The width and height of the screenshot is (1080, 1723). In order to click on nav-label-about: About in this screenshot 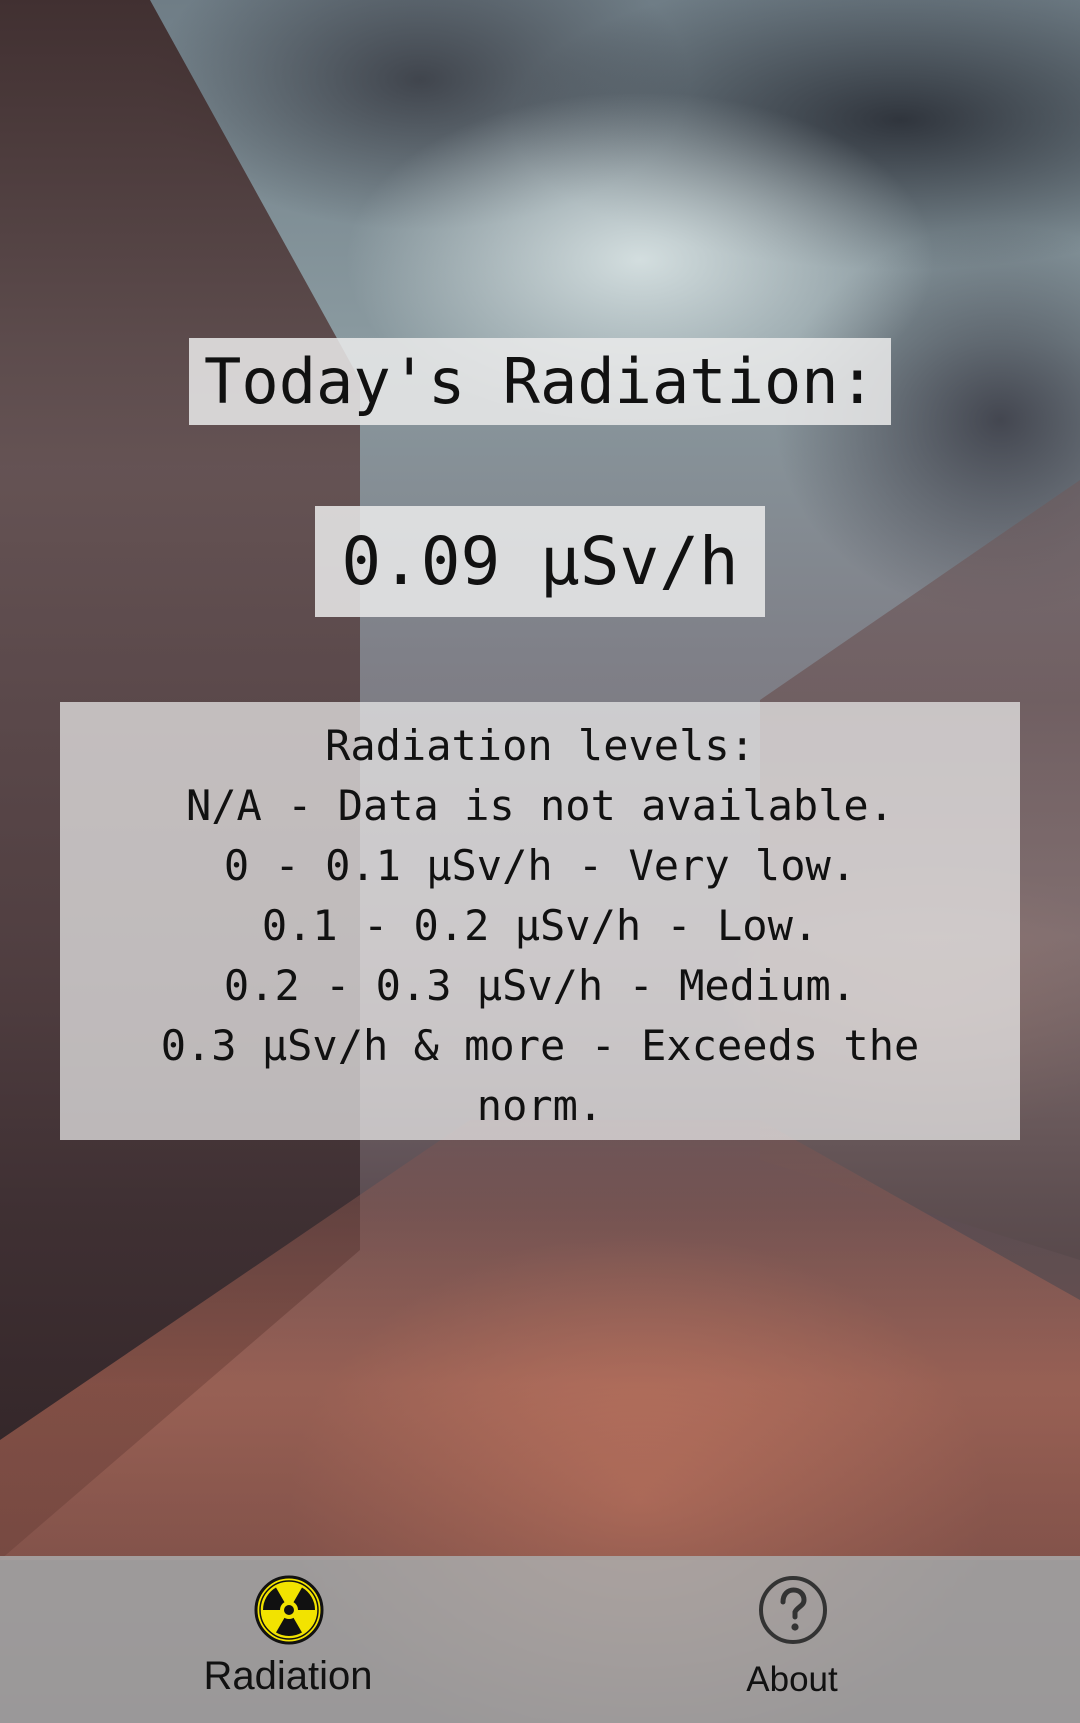, I will do `click(792, 1679)`.